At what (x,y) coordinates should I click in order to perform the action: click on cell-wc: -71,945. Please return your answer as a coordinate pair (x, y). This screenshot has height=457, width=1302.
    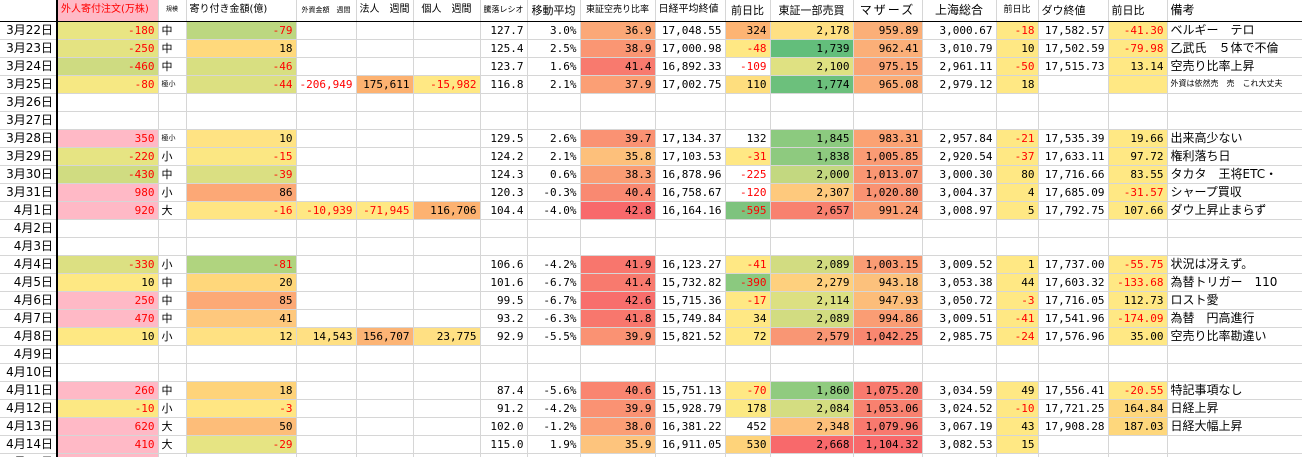
    Looking at the image, I should click on (385, 210).